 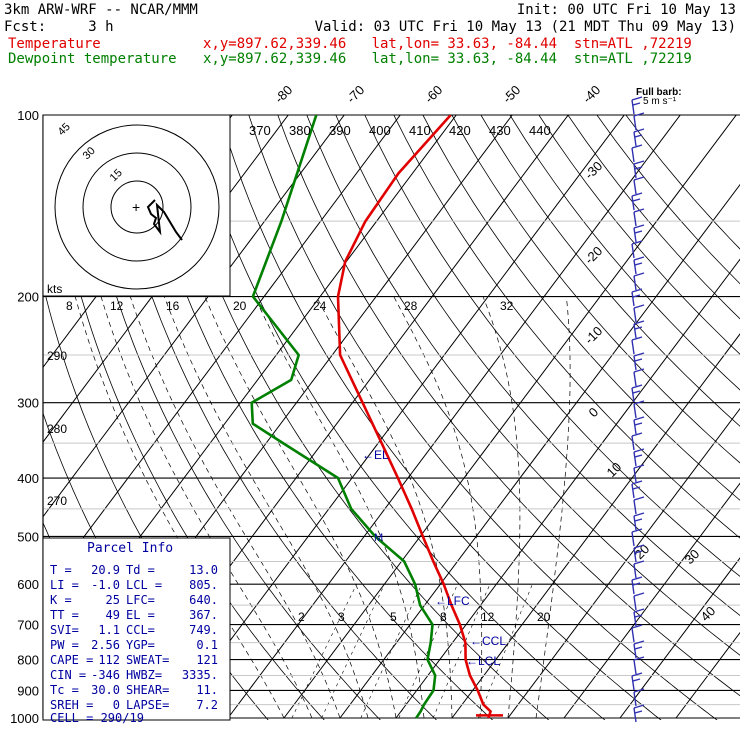 What do you see at coordinates (28, 478) in the screenshot?
I see `pressure-label: 400` at bounding box center [28, 478].